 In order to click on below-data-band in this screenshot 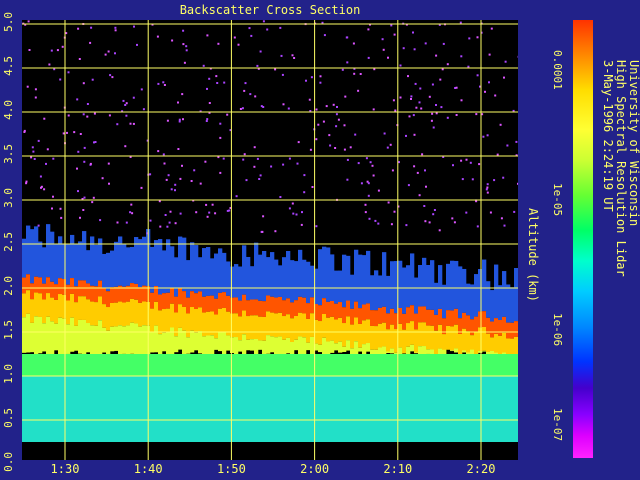, I will do `click(270, 451)`.